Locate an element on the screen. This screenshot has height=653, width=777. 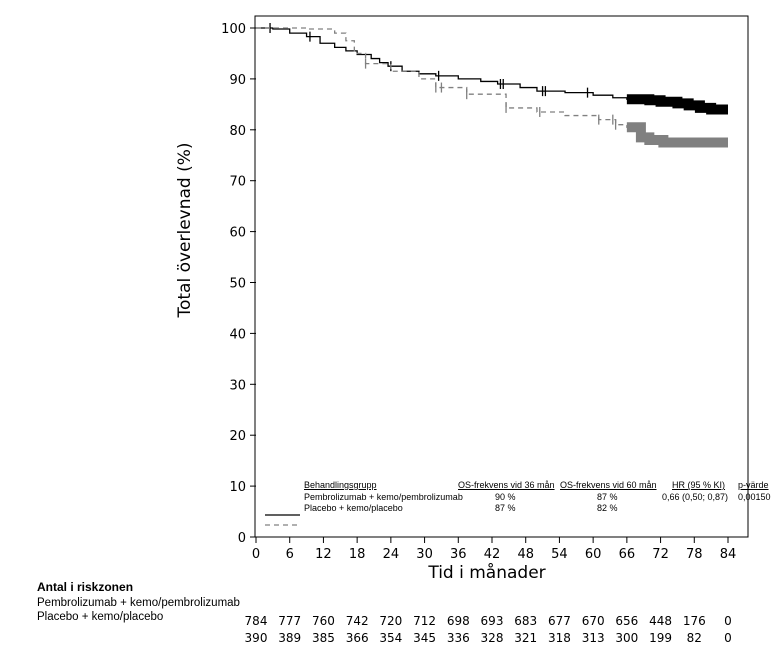
x-tick-label: 48 is located at coordinates (525, 554).